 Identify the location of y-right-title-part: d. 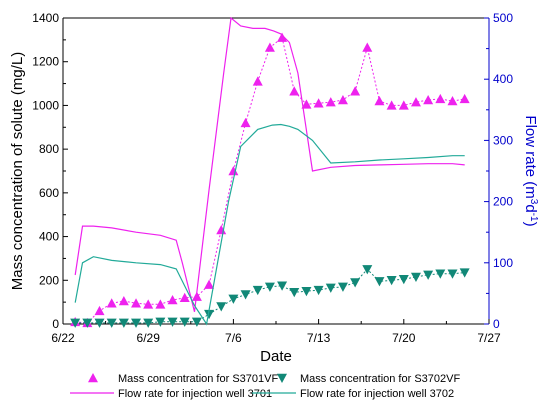
(530, 208).